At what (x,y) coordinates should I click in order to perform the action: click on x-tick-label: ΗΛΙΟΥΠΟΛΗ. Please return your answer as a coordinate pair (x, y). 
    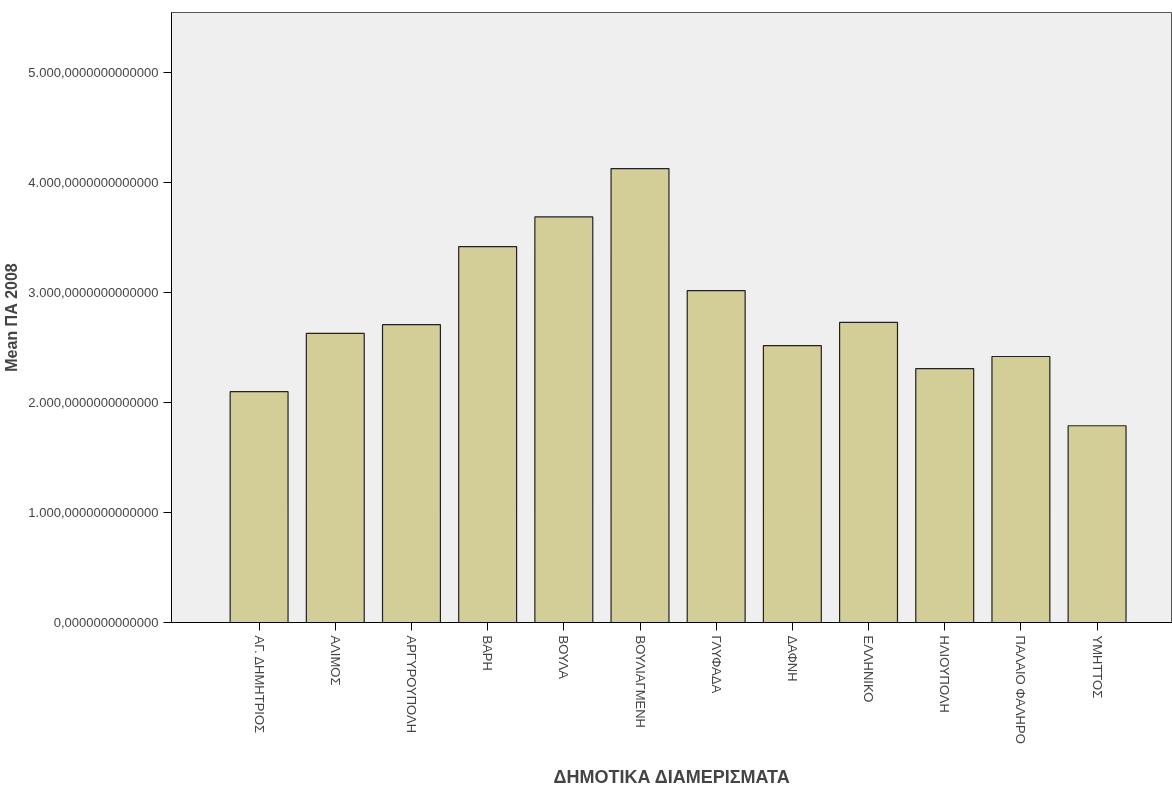
    Looking at the image, I should click on (945, 674).